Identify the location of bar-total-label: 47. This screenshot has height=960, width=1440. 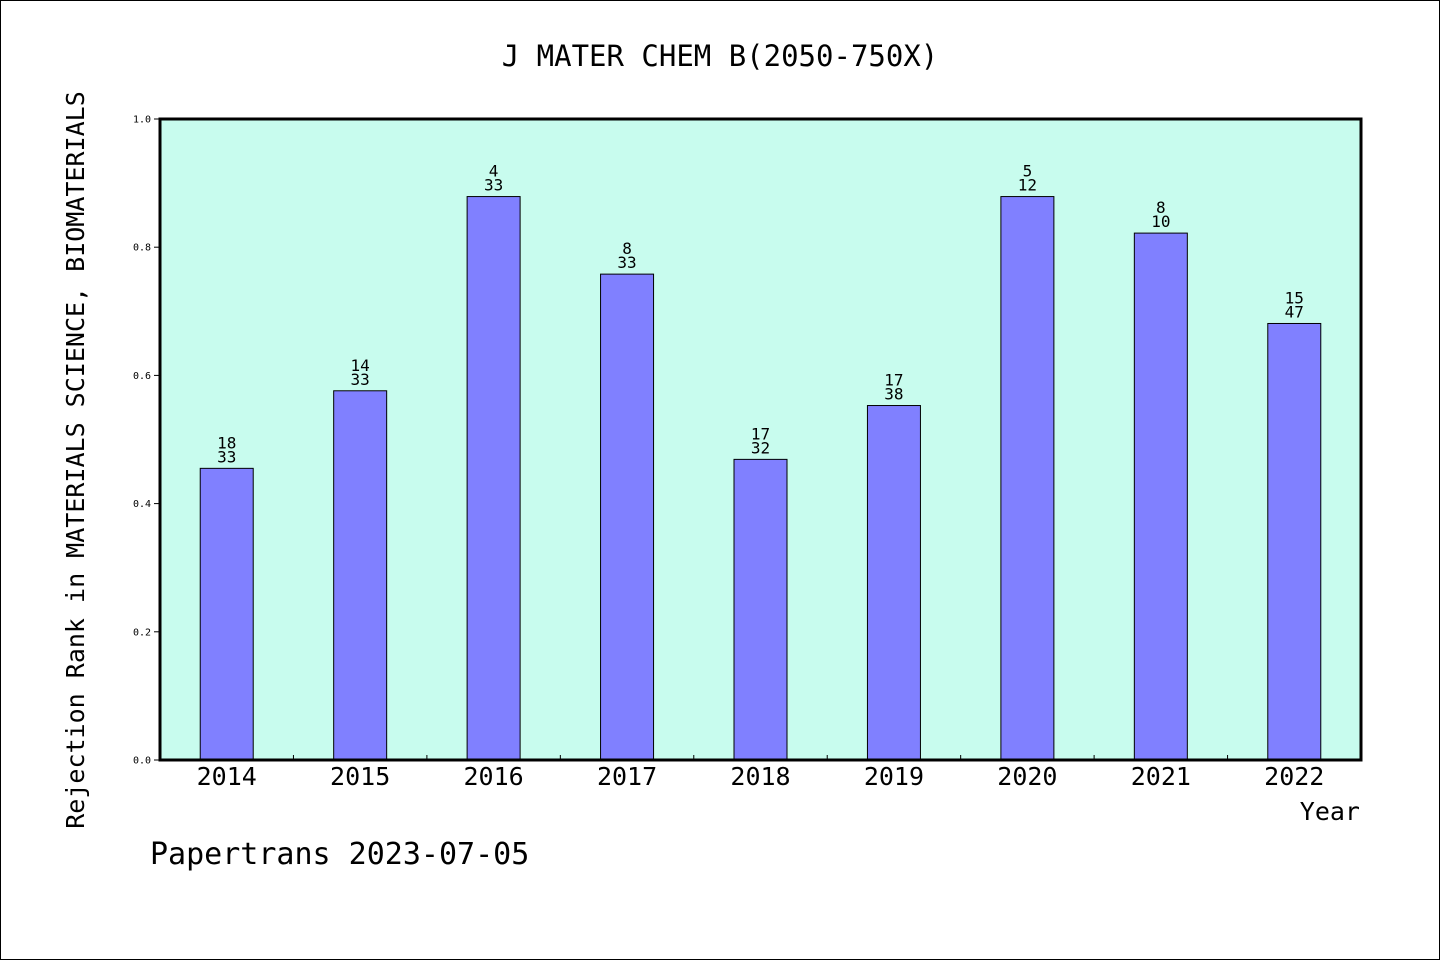
(1294, 311).